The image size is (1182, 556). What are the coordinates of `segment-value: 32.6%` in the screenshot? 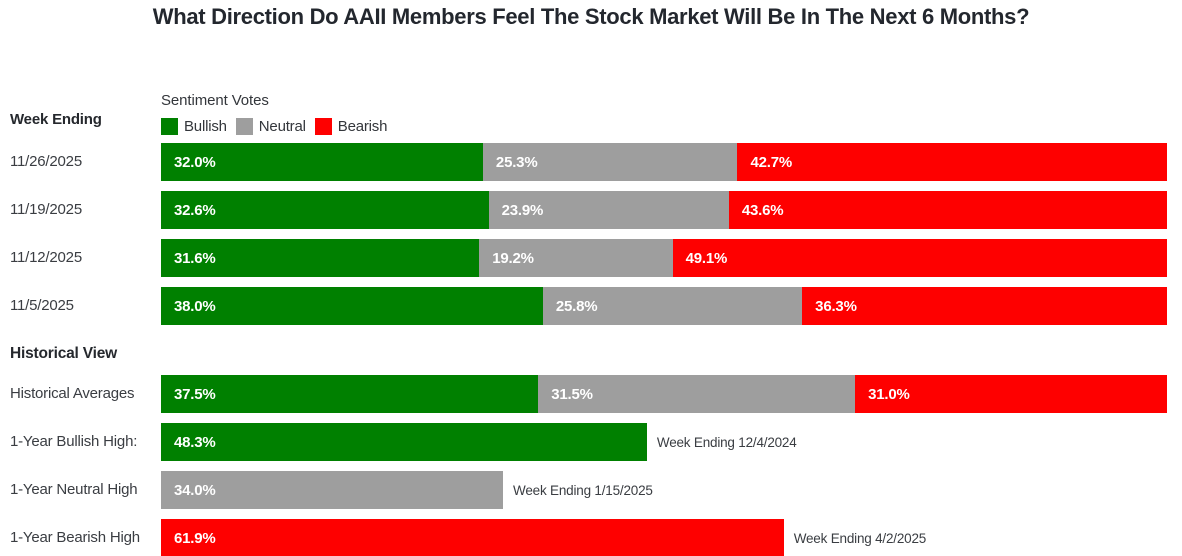 It's located at (195, 210).